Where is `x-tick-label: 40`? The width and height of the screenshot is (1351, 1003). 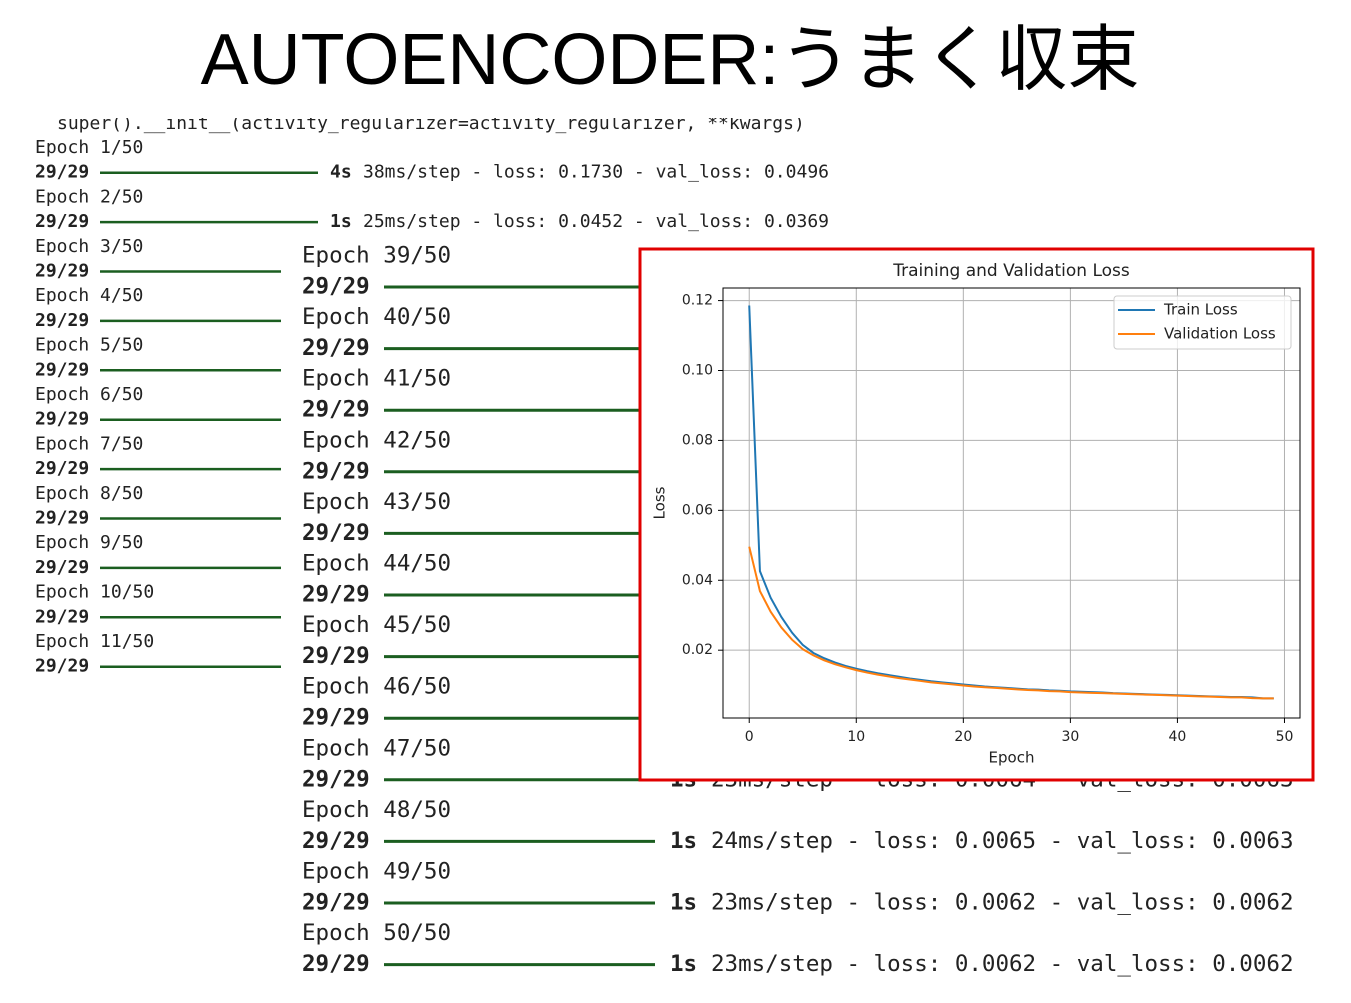 x-tick-label: 40 is located at coordinates (1178, 737).